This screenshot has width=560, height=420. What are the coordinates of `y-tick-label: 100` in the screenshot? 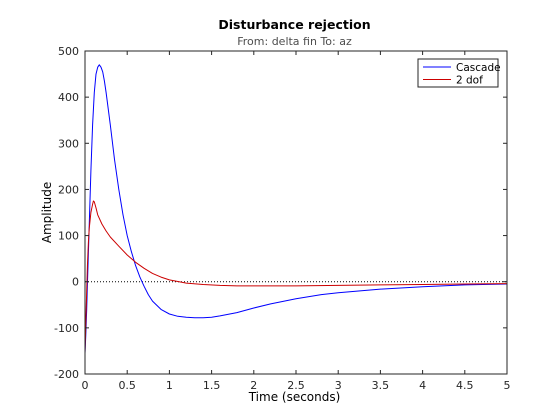 It's located at (68, 236).